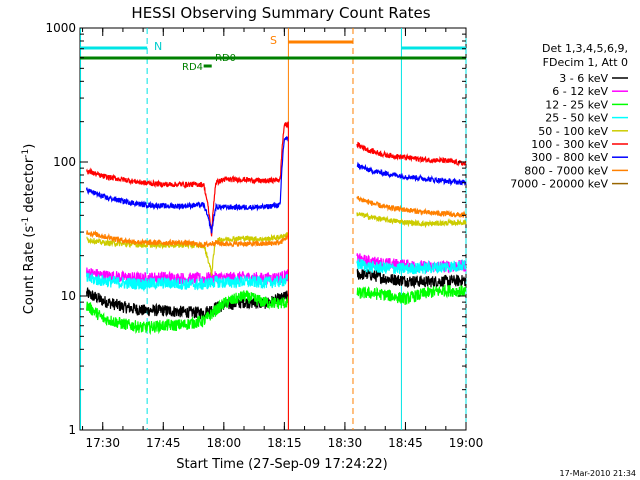  Describe the element at coordinates (466, 443) in the screenshot. I see `x-tick-label-6: 19:00` at that location.